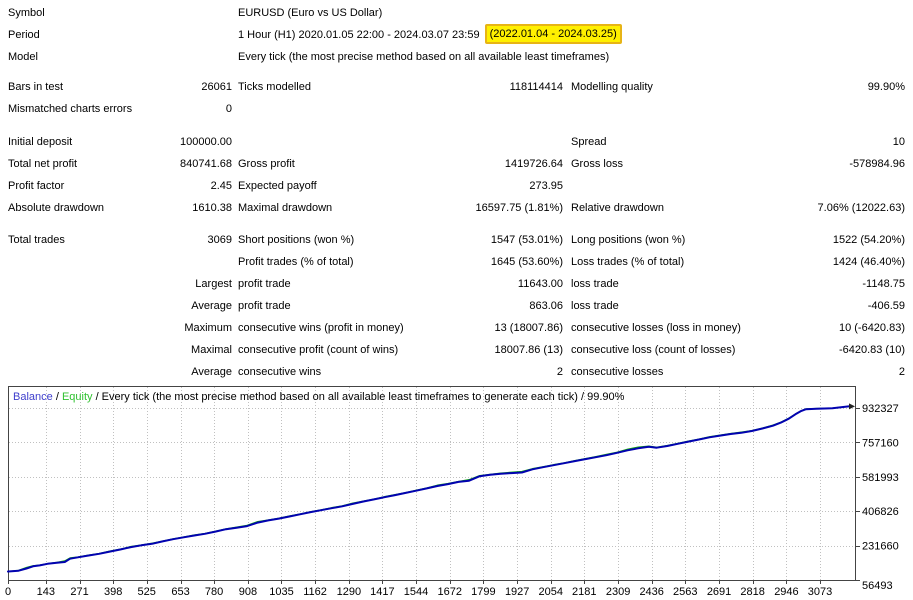 The image size is (913, 600). Describe the element at coordinates (546, 186) in the screenshot. I see `stat-value: 273.95` at that location.